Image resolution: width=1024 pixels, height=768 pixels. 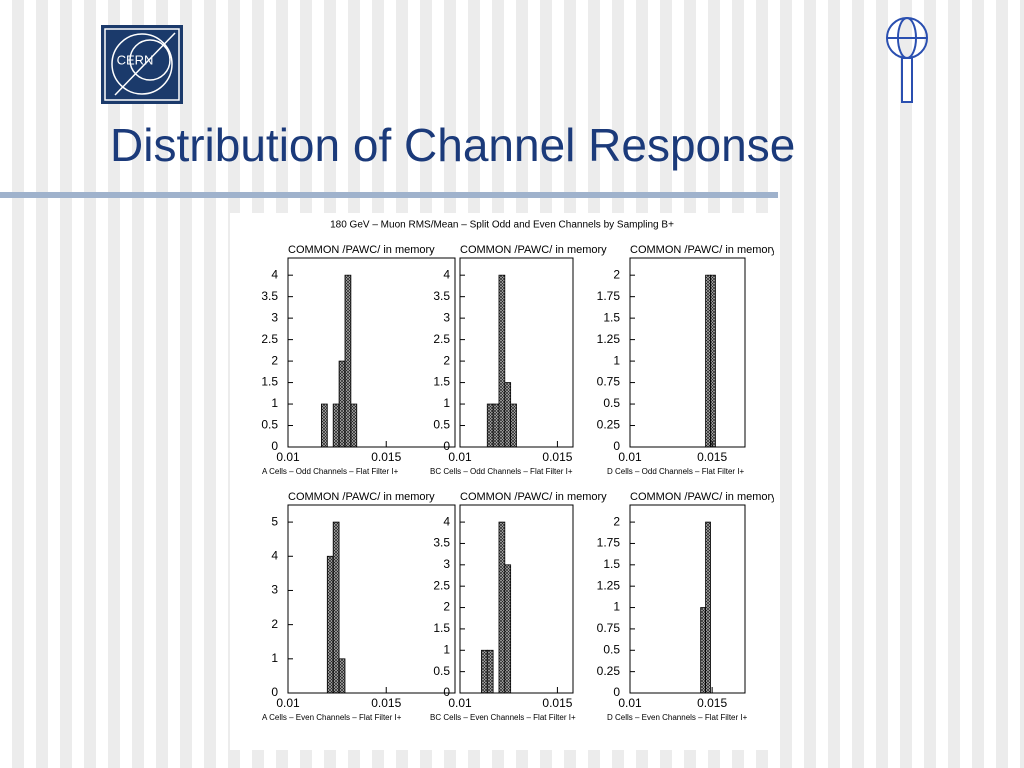 I want to click on x-axis-label: BC Cells – Odd Channels – Flat Filter I+, so click(x=501, y=471).